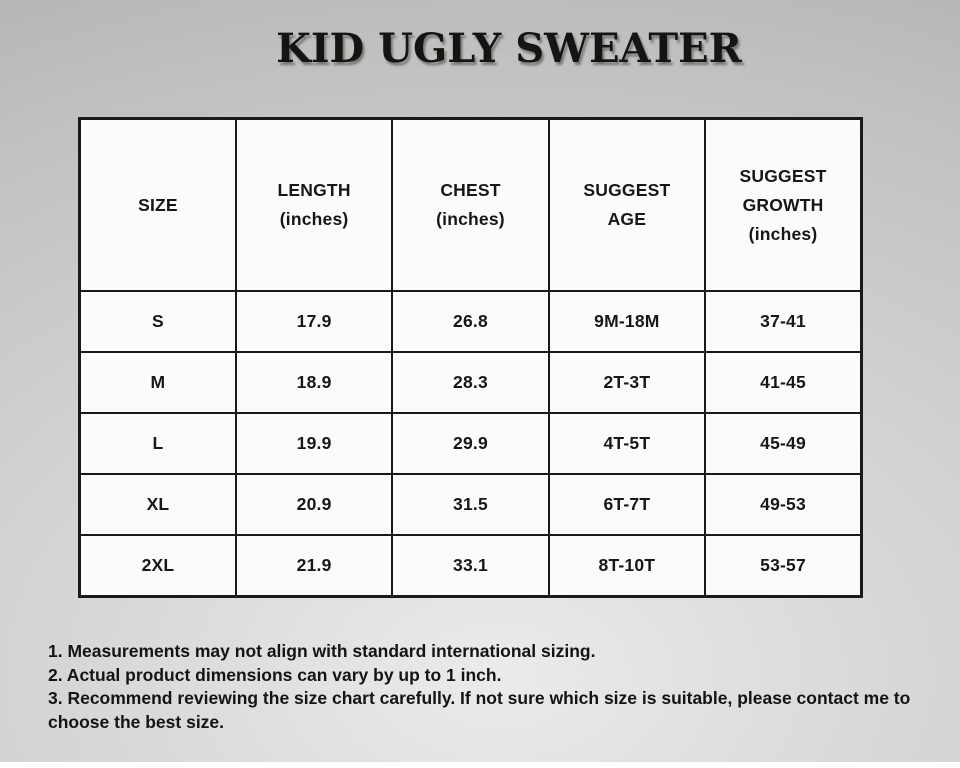 Image resolution: width=960 pixels, height=768 pixels. Describe the element at coordinates (480, 765) in the screenshot. I see `bottom-white-strip` at that location.